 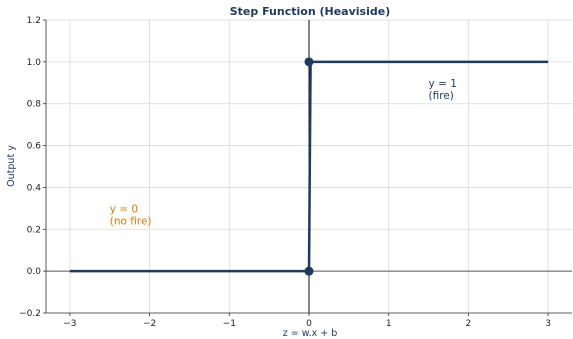 I want to click on annotation-line: (fire), so click(x=441, y=96).